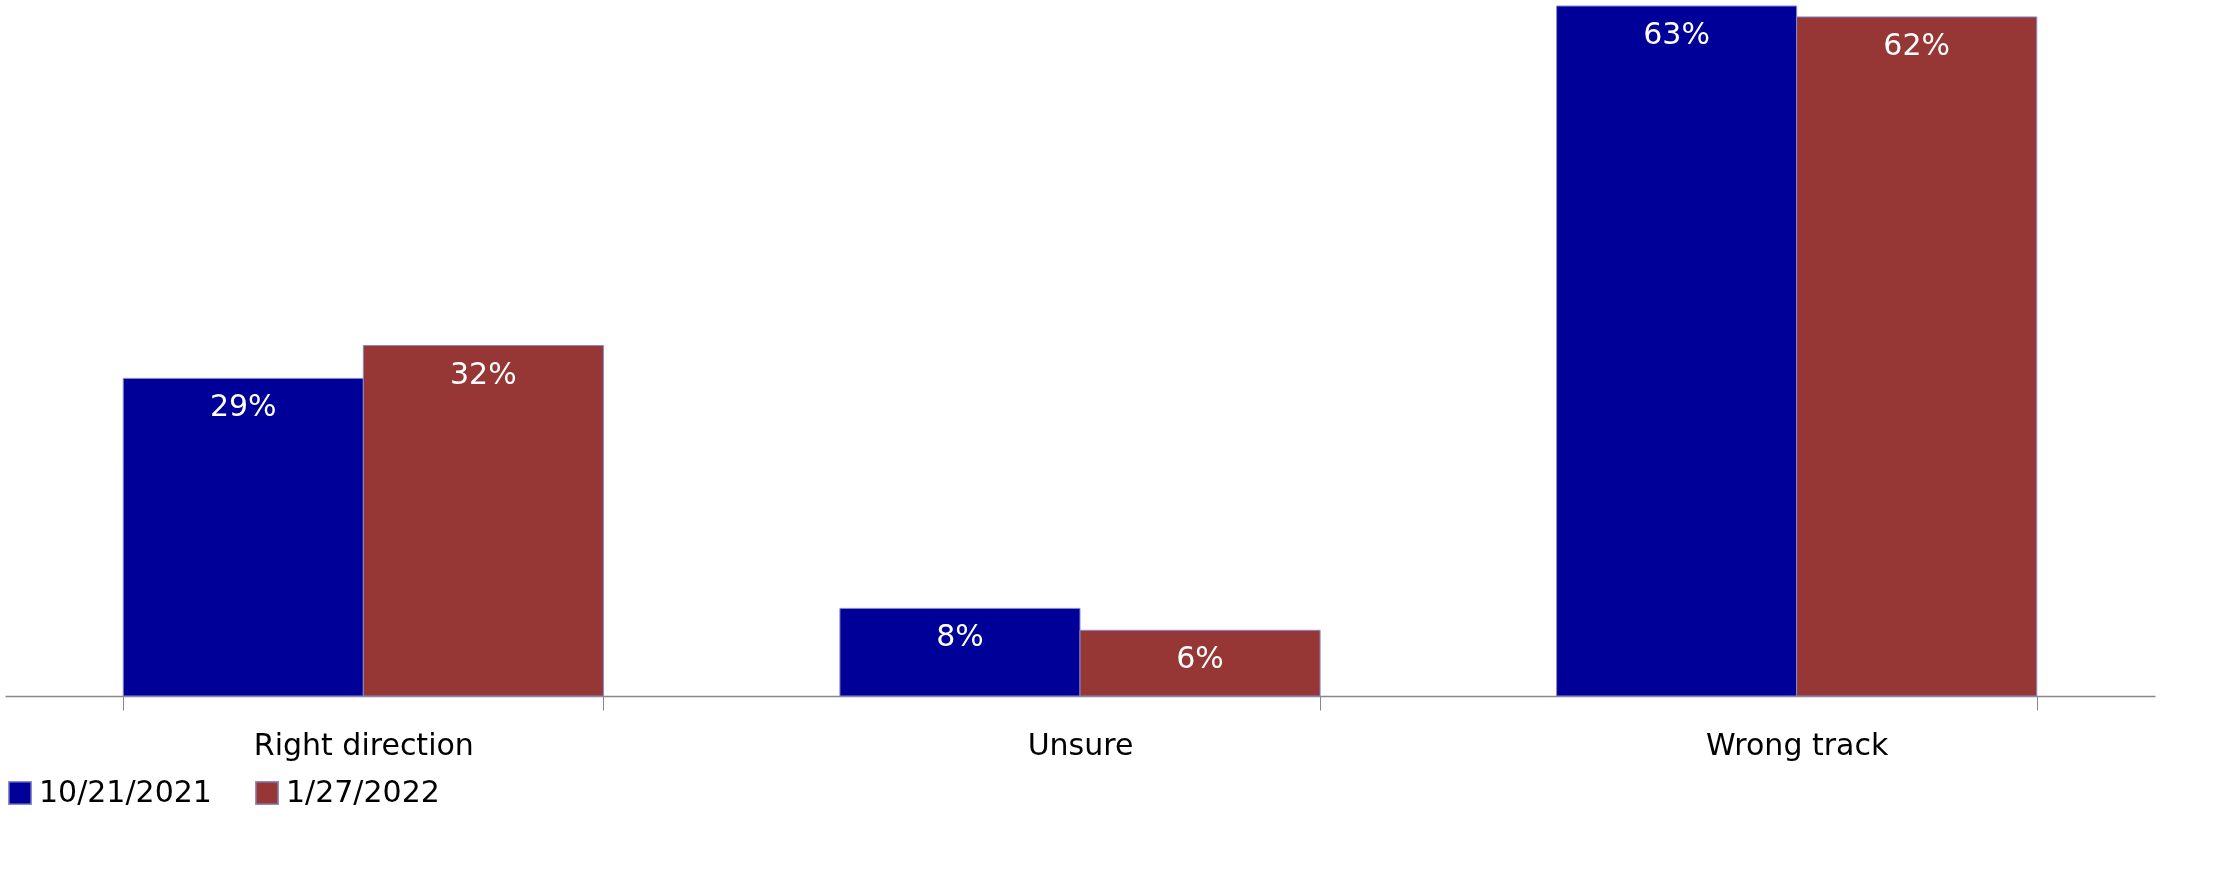 This screenshot has width=2224, height=875. I want to click on x-tick-label: Right direction, so click(363, 744).